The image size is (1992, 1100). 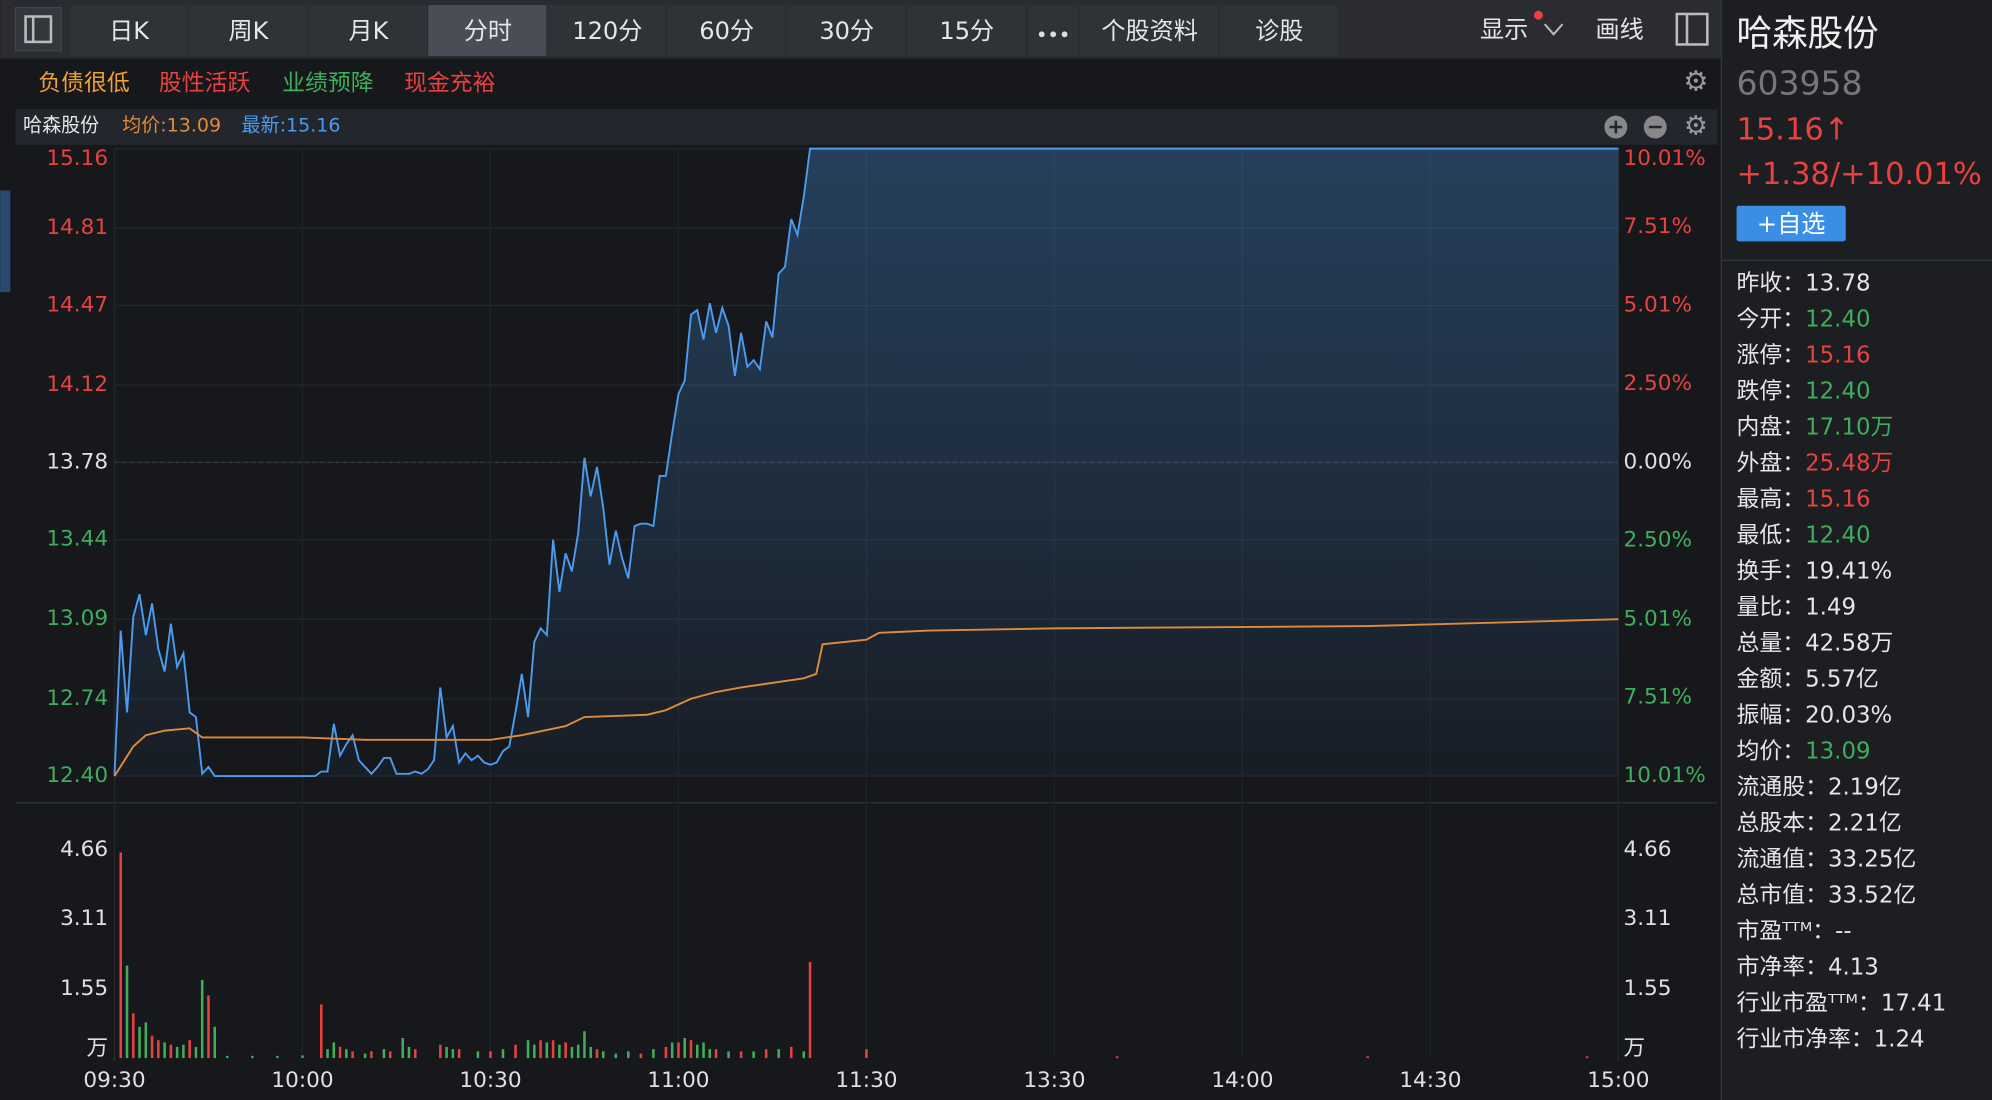 I want to click on stat-row: 金额：5.57亿, so click(x=1808, y=679).